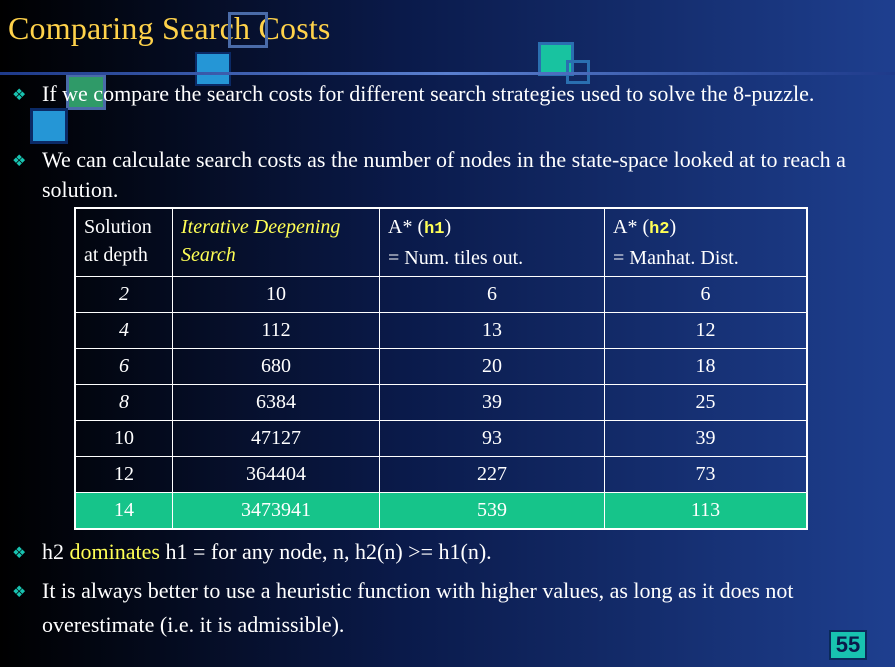 Image resolution: width=895 pixels, height=667 pixels. What do you see at coordinates (169, 28) in the screenshot?
I see `slide-title: Comparing Search Costs` at bounding box center [169, 28].